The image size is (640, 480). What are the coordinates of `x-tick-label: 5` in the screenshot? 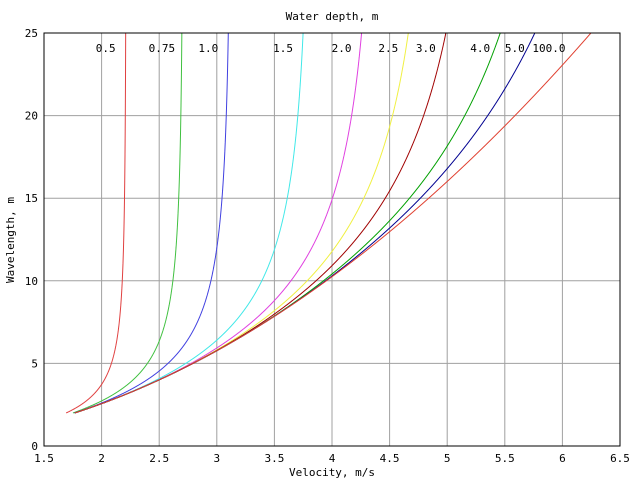 It's located at (447, 458).